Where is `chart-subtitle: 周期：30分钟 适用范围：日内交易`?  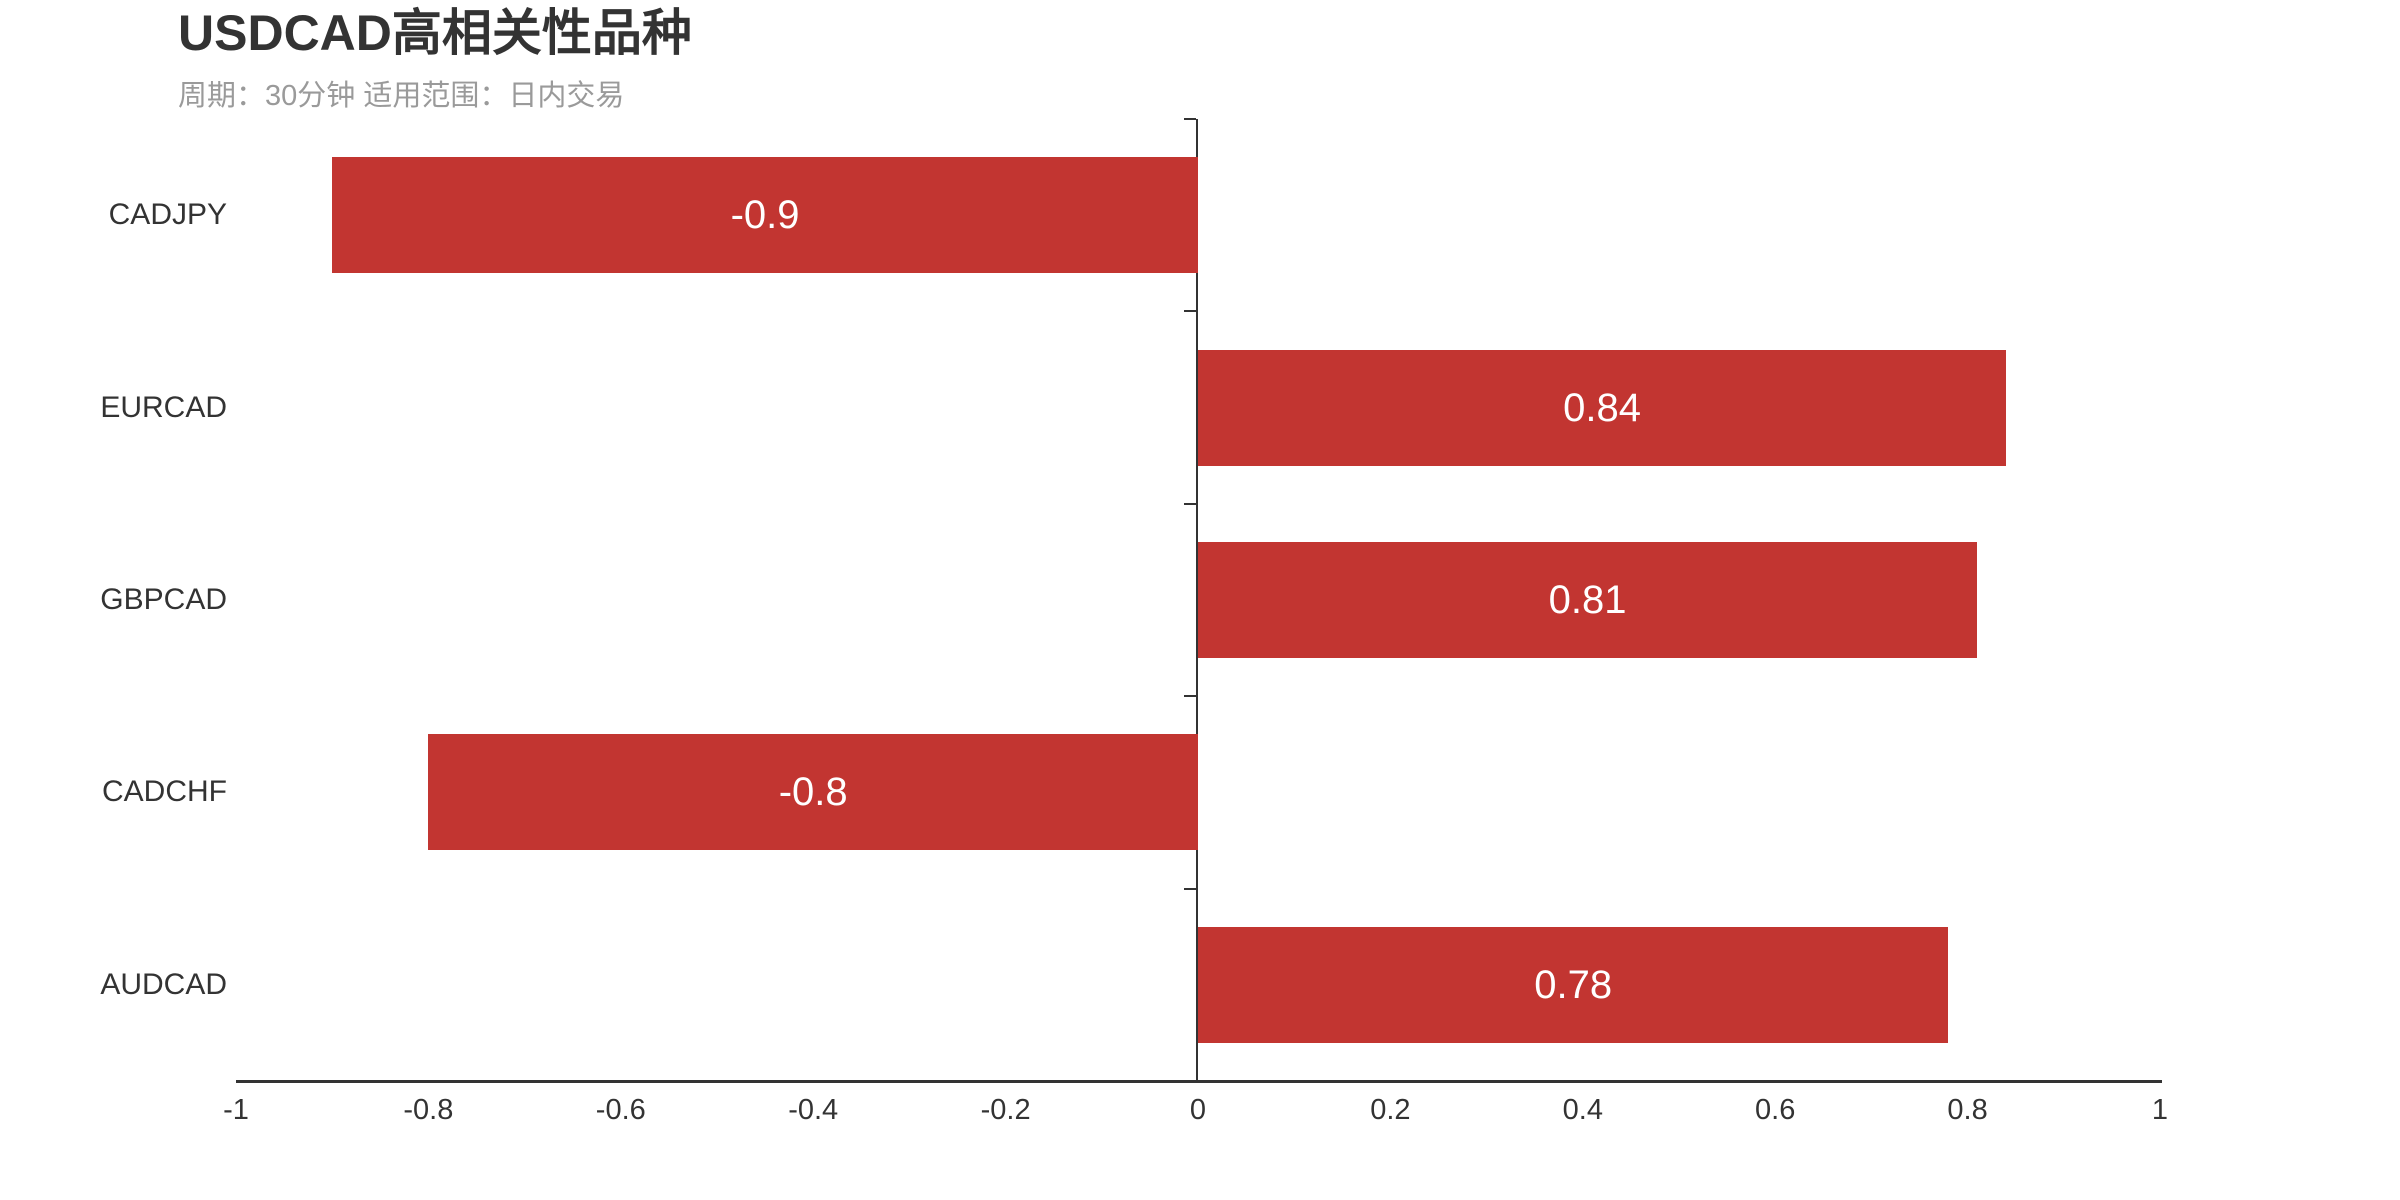 chart-subtitle: 周期：30分钟 适用范围：日内交易 is located at coordinates (401, 96).